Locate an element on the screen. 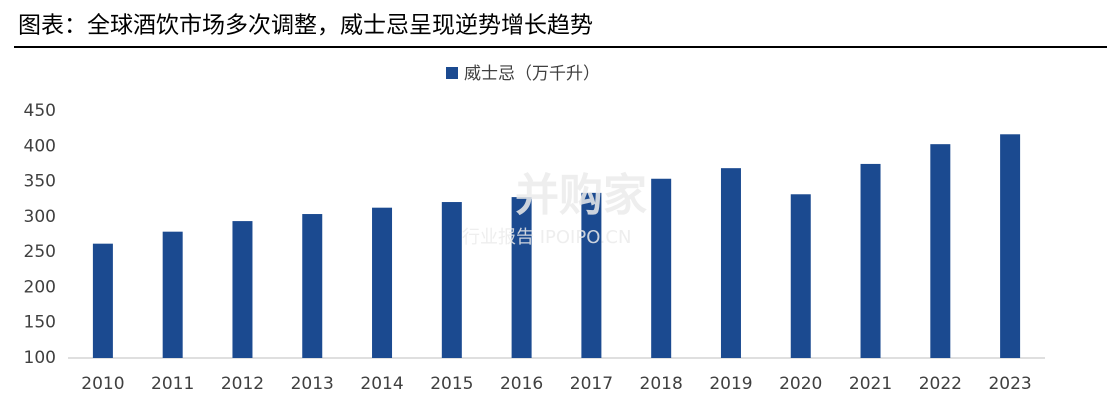 This screenshot has width=1117, height=415. chart-title: 图表：全球酒饮市场多次调整，威士忌呈现逆势增长趋势 is located at coordinates (305, 26).